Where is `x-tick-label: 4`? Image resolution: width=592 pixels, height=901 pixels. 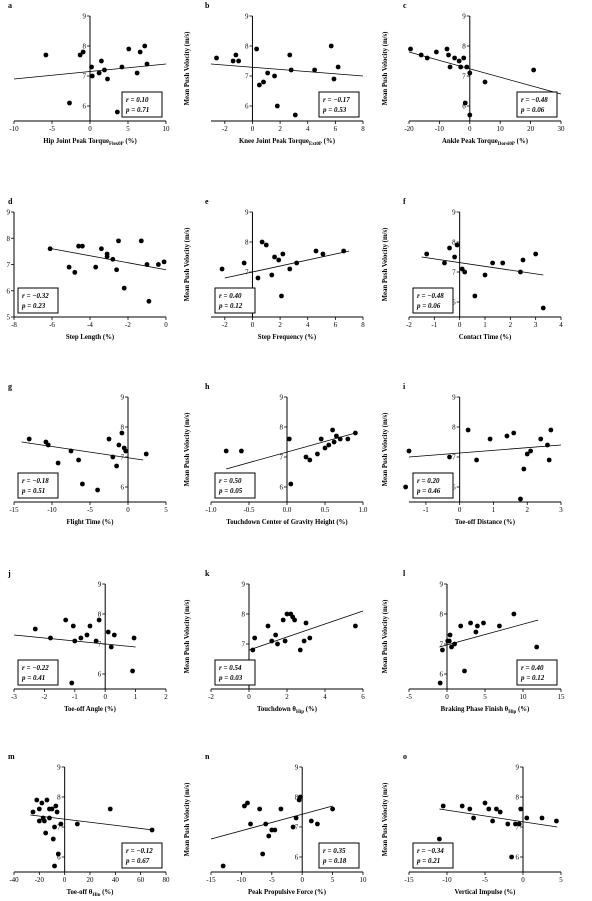 x-tick-label: 4 is located at coordinates (561, 325).